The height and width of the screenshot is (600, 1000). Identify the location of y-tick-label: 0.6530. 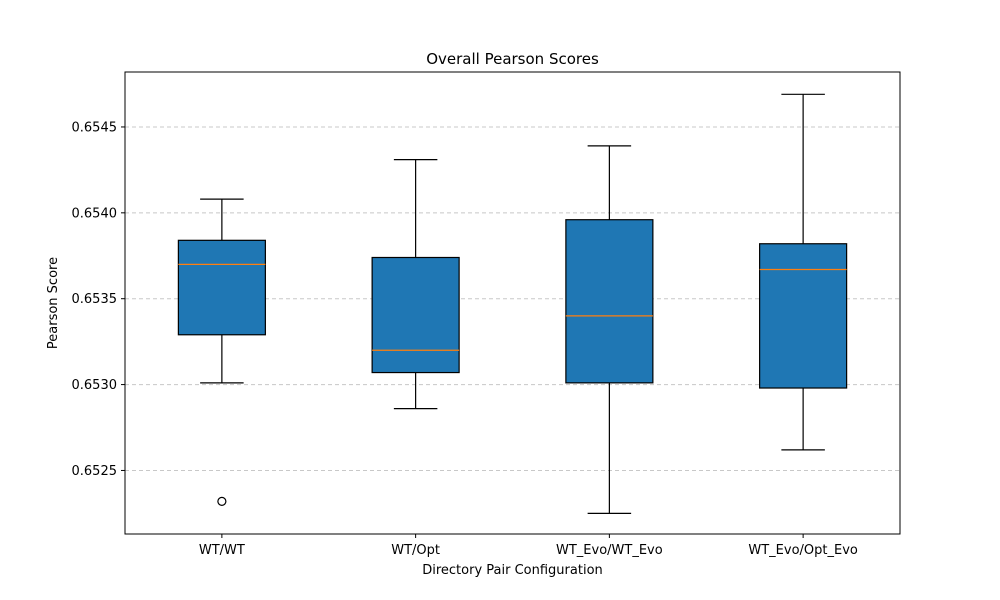
(95, 385).